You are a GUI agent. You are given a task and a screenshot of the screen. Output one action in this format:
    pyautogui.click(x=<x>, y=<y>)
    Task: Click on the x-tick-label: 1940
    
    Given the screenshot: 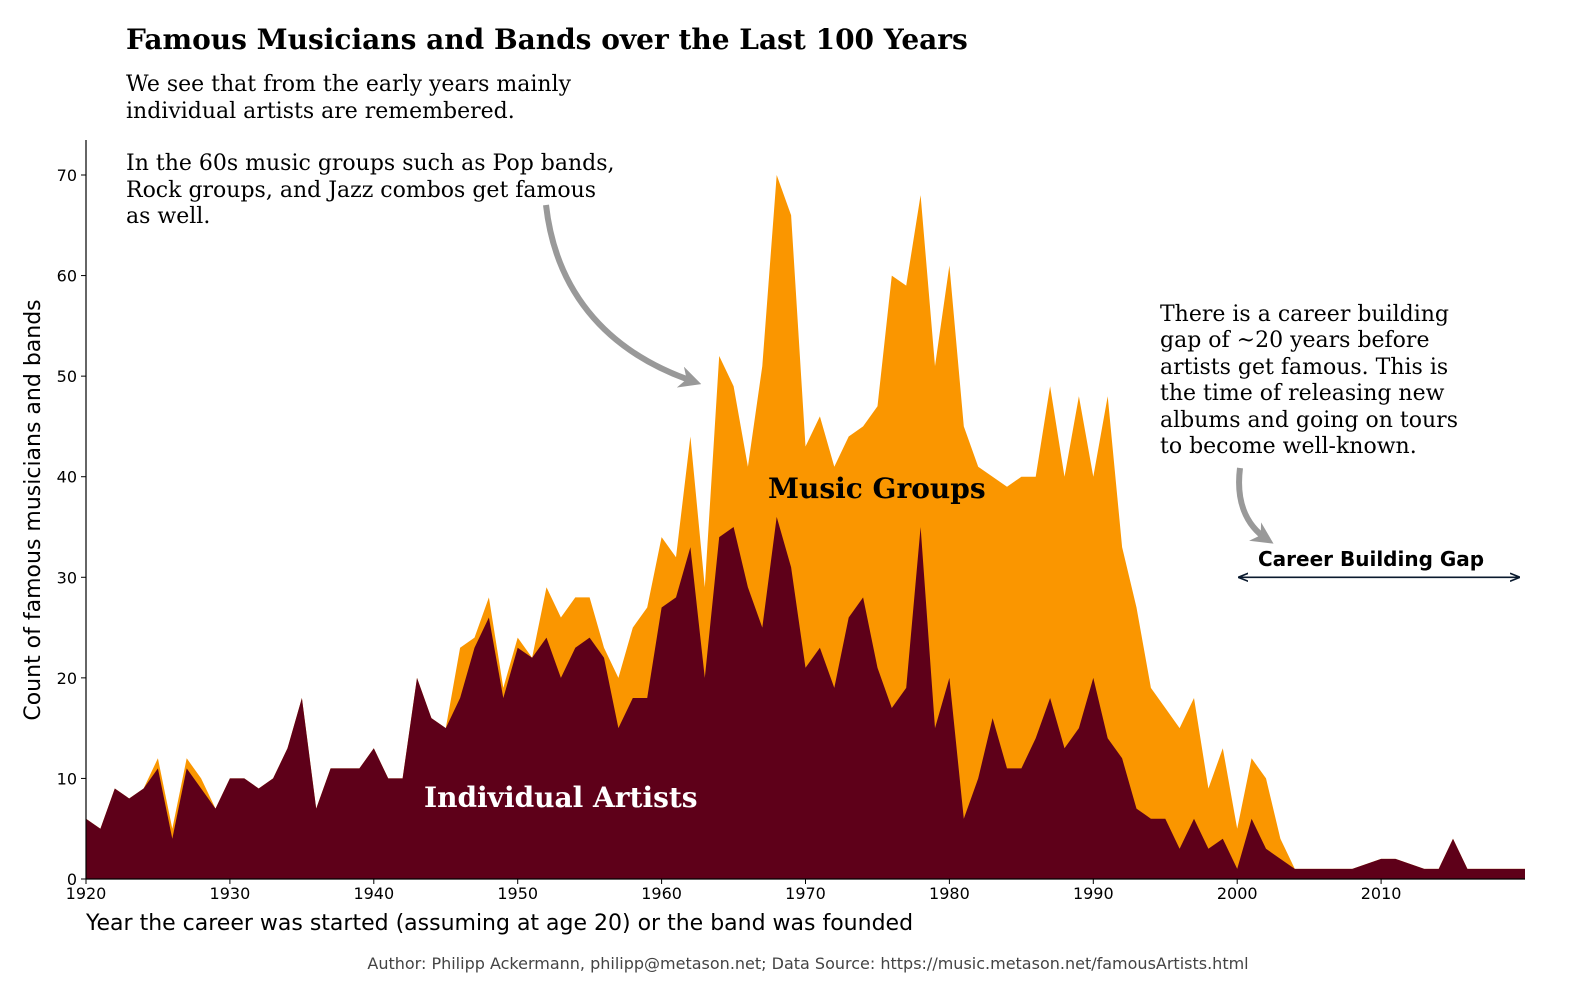 What is the action you would take?
    pyautogui.click(x=373, y=893)
    